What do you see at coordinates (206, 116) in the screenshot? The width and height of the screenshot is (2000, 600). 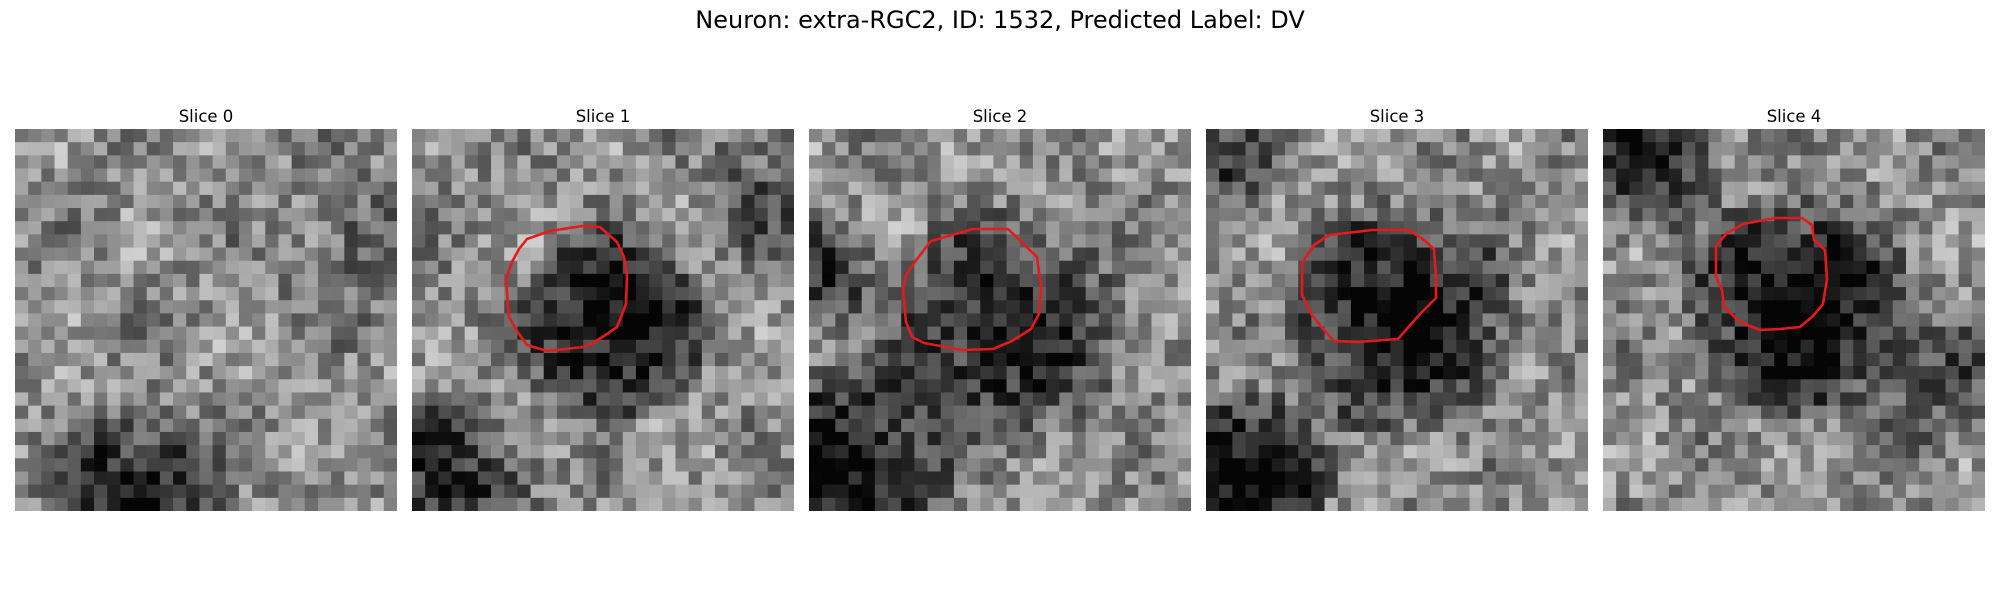 I see `slice-title: Slice 0` at bounding box center [206, 116].